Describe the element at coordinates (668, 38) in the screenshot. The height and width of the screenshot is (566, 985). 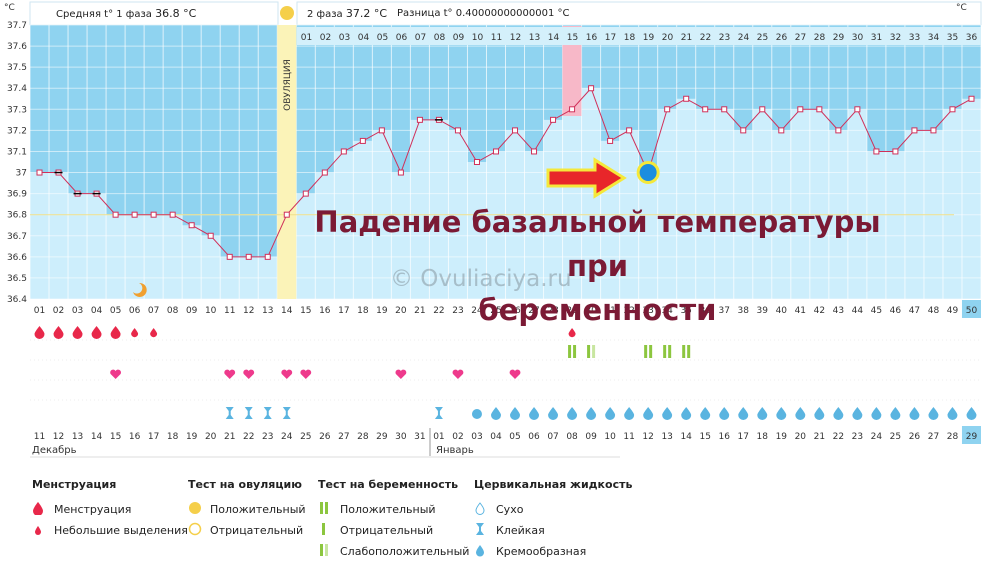
I see `top-day-label: 20` at that location.